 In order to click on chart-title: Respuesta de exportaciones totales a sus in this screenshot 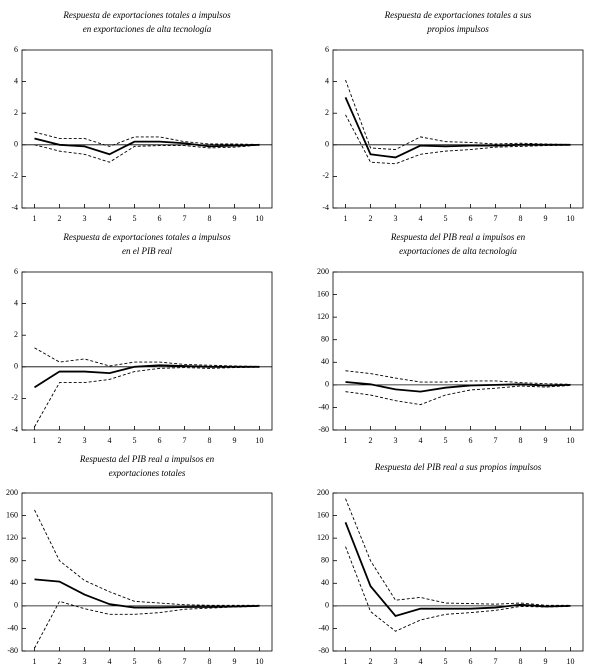, I will do `click(458, 15)`.